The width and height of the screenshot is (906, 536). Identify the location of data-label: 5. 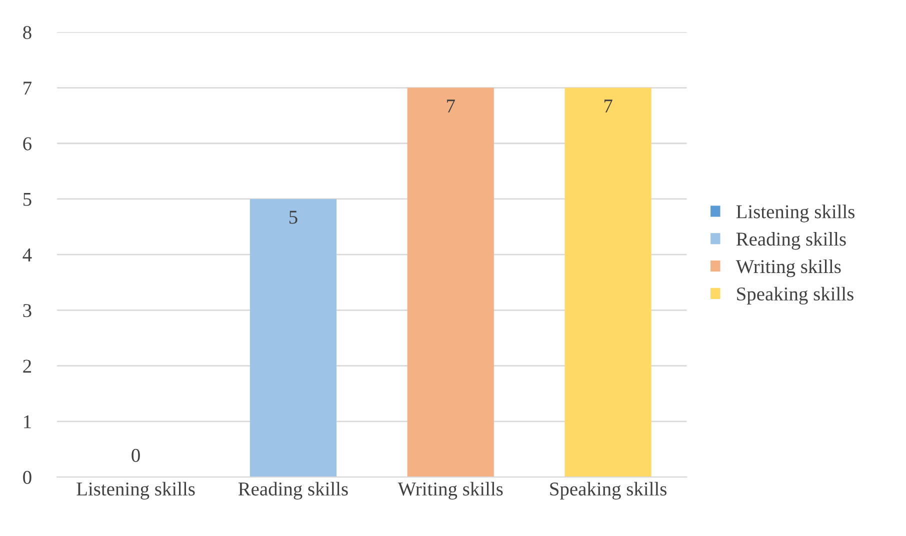
(293, 217).